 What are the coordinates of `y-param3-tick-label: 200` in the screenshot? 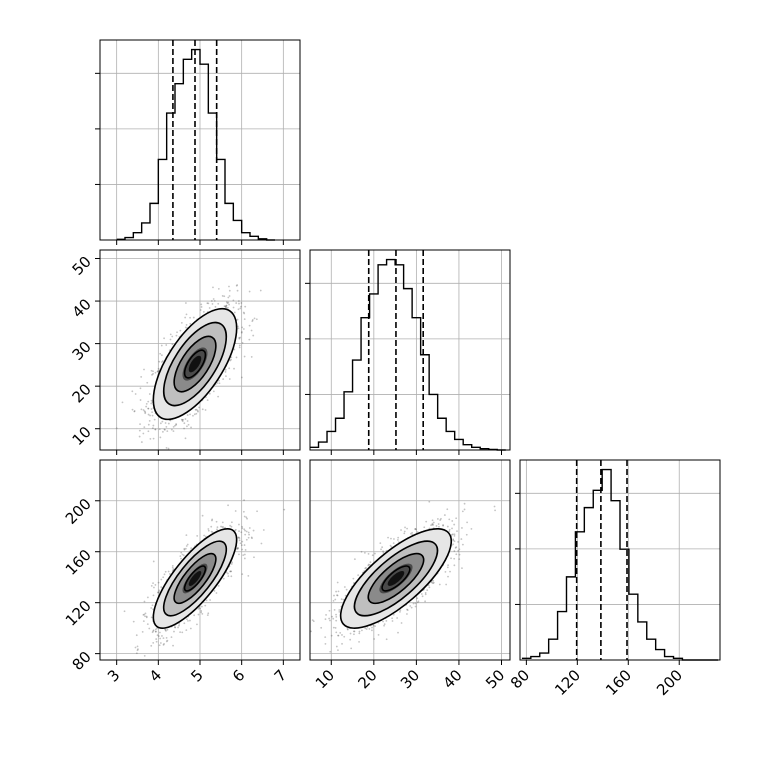 It's located at (78, 511).